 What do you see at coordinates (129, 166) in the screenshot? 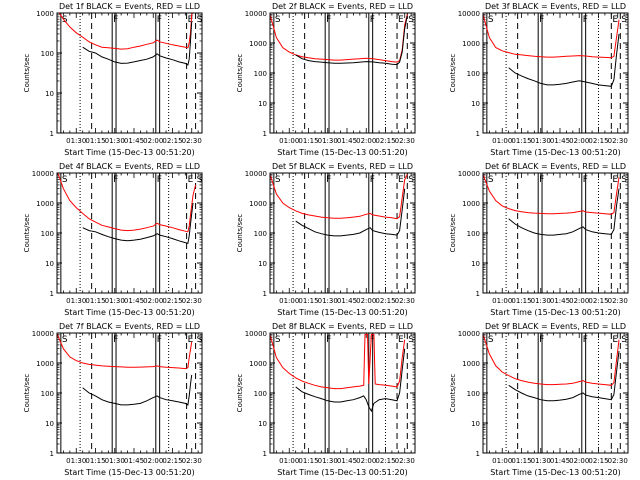
I see `panel-title: Det 4f BLACK = Events, RED = LLD` at bounding box center [129, 166].